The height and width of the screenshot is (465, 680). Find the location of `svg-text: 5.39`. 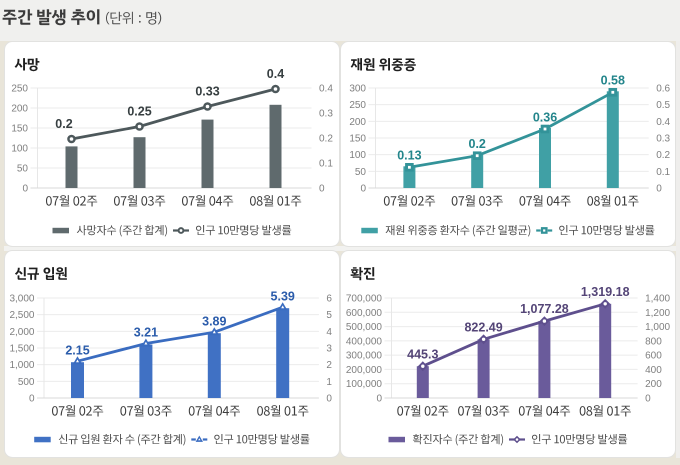

svg-text: 5.39 is located at coordinates (283, 296).